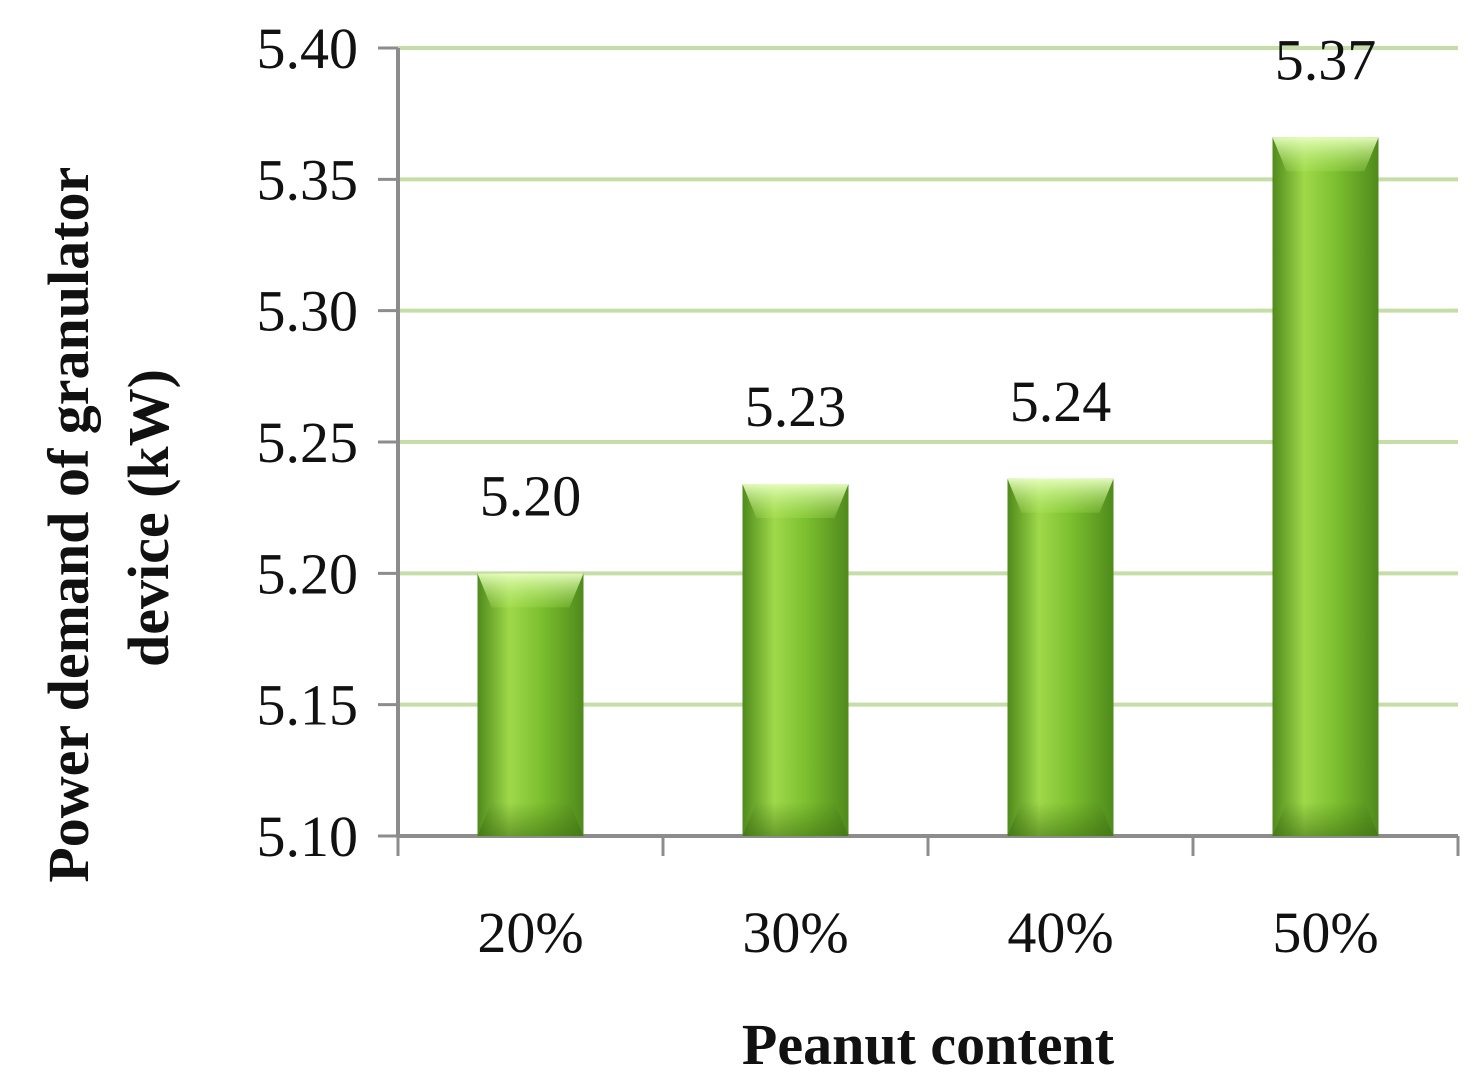  I want to click on x-tick-label: 40%, so click(1060, 932).